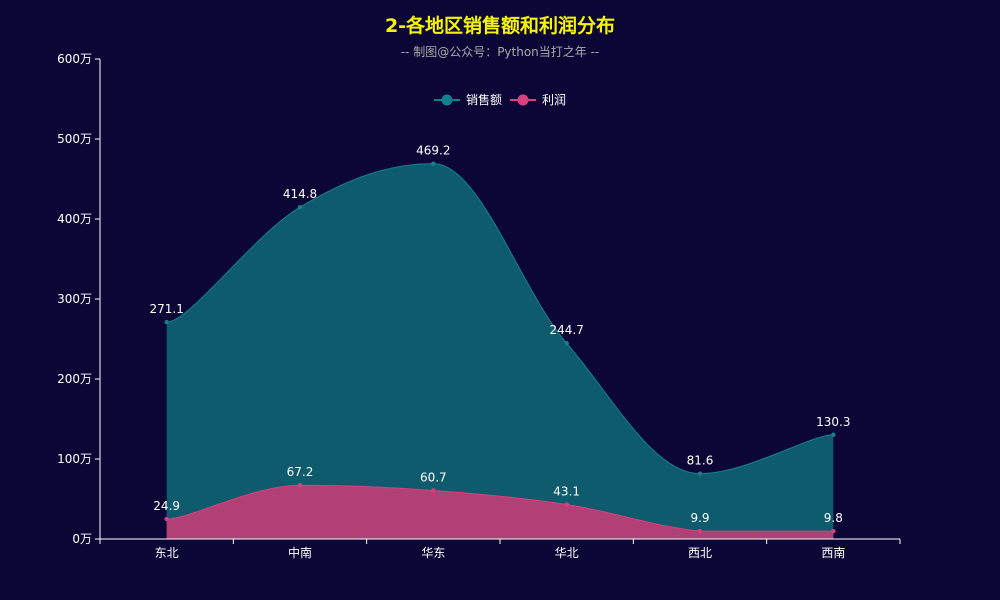  What do you see at coordinates (74, 379) in the screenshot?
I see `y-tick-label: 200万` at bounding box center [74, 379].